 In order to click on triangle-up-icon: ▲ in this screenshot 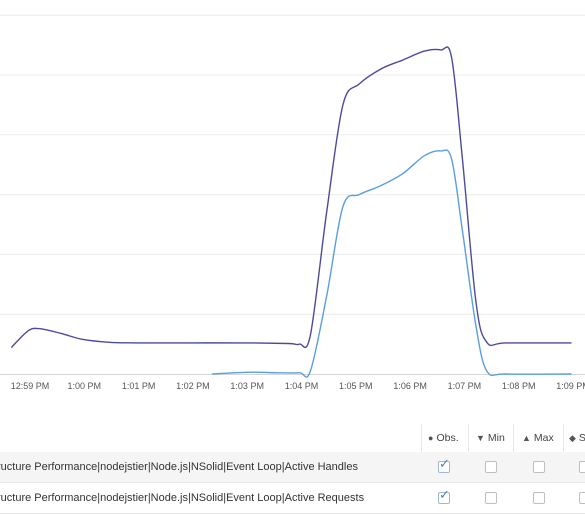, I will do `click(526, 438)`.